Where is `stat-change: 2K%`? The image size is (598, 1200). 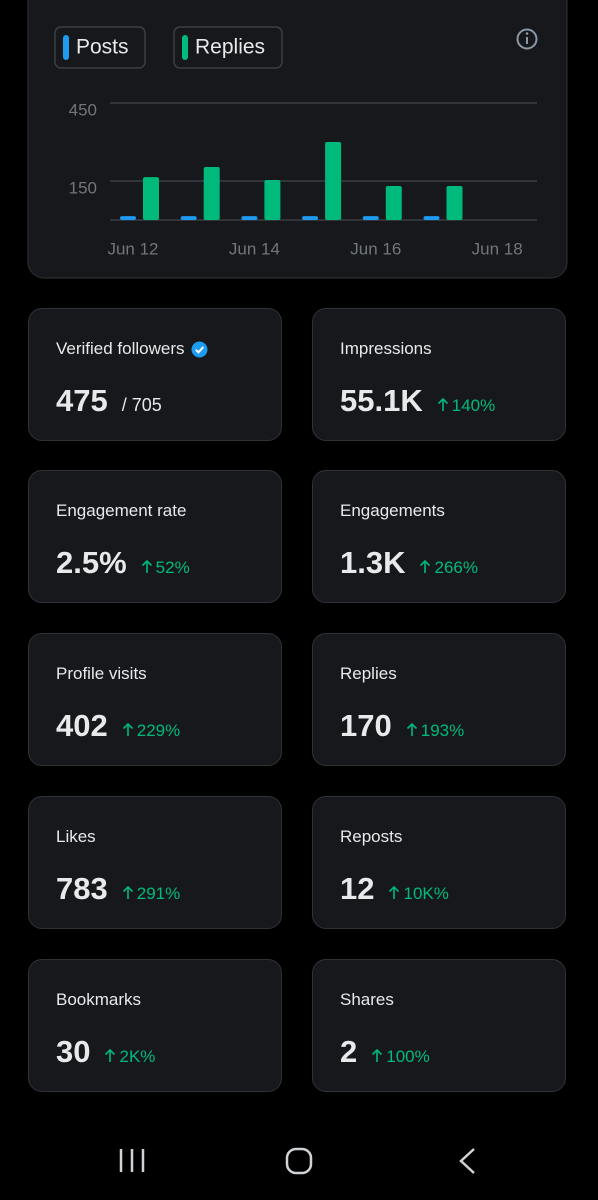
stat-change: 2K% is located at coordinates (129, 1057).